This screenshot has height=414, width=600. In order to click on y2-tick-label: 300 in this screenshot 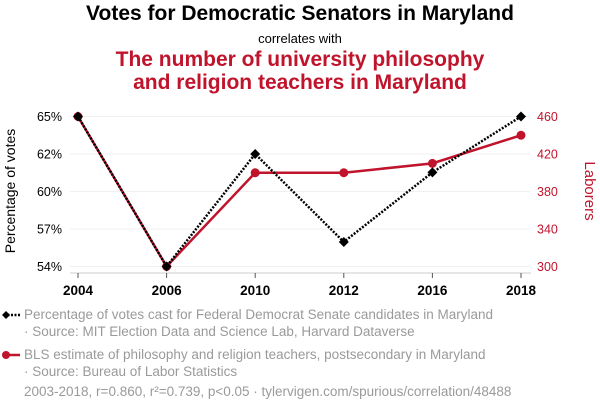, I will do `click(547, 267)`.